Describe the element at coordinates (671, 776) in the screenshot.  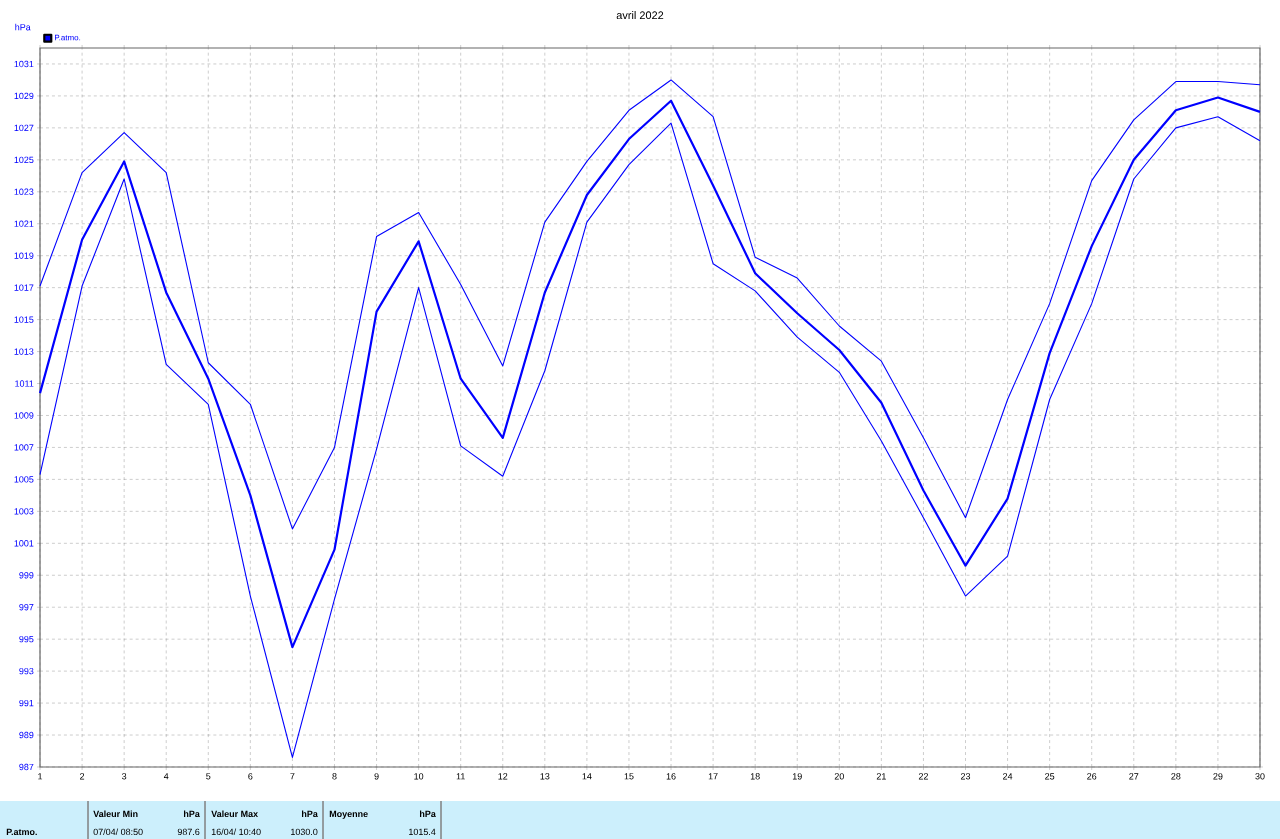
I see `x-tick-label: 16` at that location.